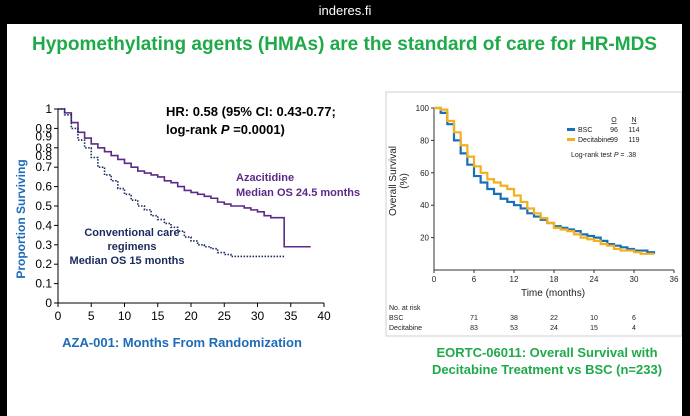  Describe the element at coordinates (265, 178) in the screenshot. I see `aza-label-line1: Azacitidine` at that location.